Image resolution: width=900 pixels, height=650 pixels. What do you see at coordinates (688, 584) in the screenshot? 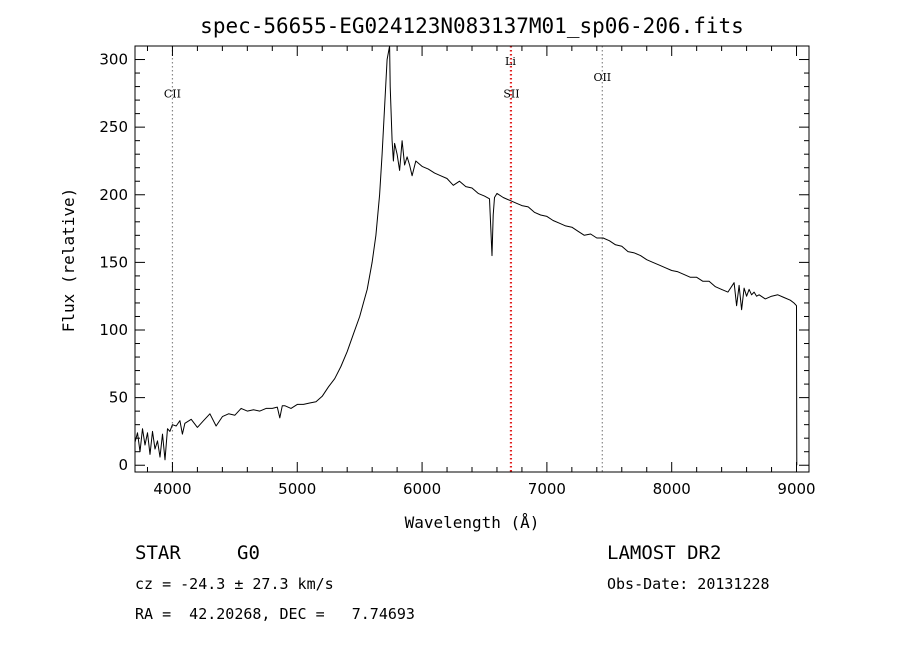
I see `observation-date: Obs-Date: 20131228` at bounding box center [688, 584].